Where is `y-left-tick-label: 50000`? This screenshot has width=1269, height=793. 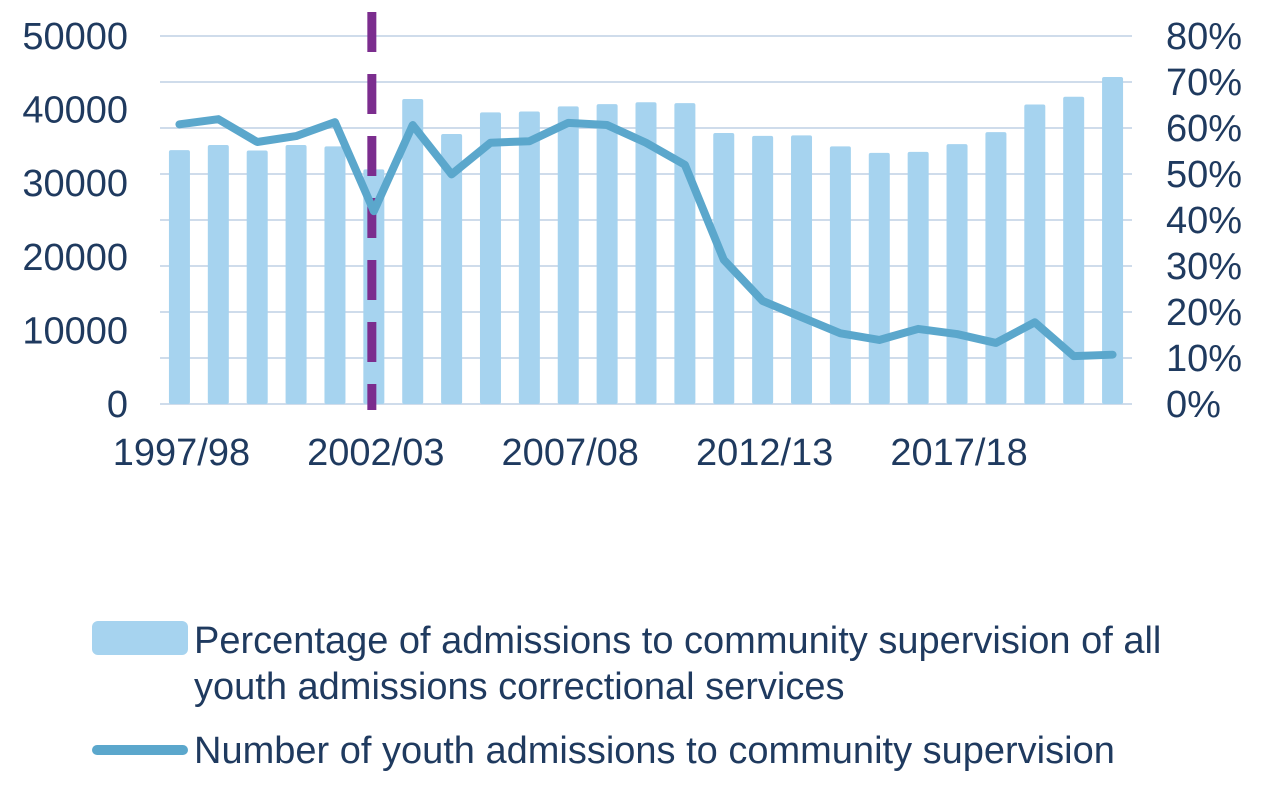 y-left-tick-label: 50000 is located at coordinates (75, 37).